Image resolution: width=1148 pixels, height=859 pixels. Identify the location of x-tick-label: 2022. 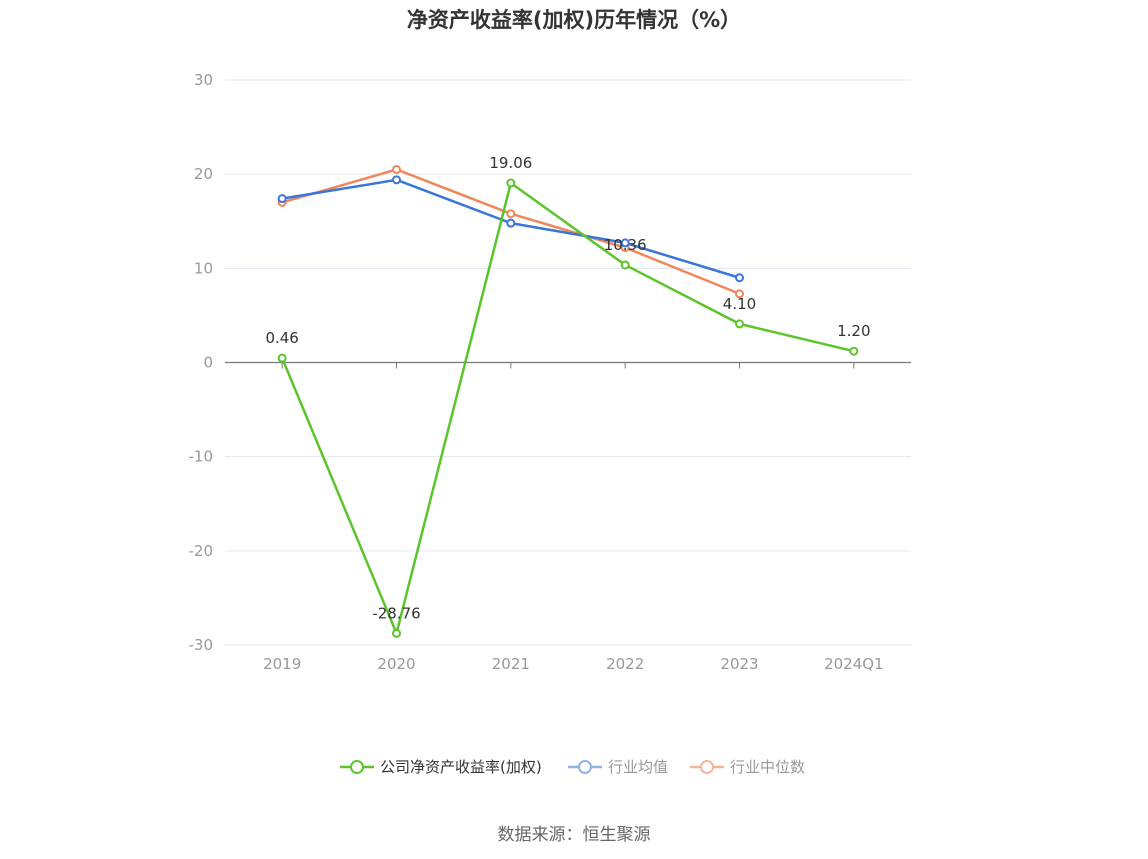
(625, 664).